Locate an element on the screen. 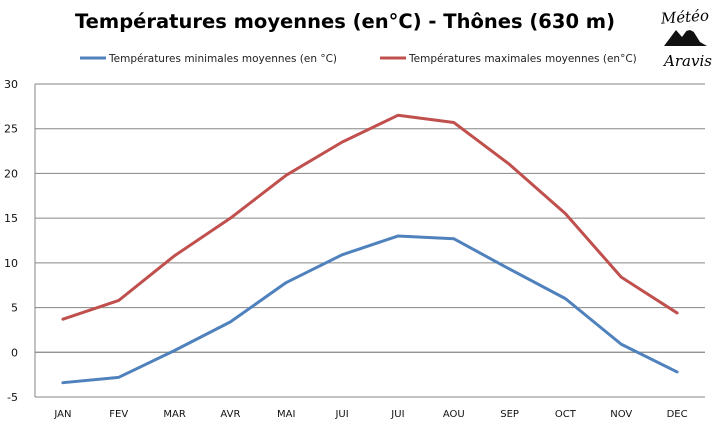  x-tick-label: MAR is located at coordinates (174, 414).